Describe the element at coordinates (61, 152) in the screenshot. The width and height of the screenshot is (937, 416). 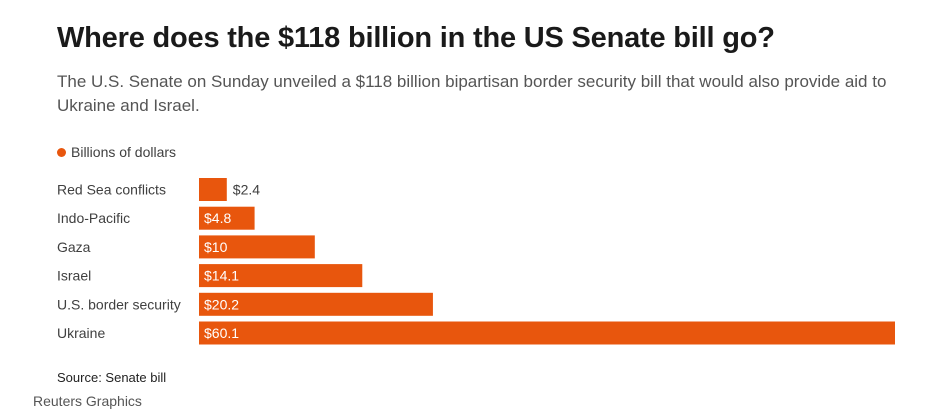
I see `legend-swatch` at that location.